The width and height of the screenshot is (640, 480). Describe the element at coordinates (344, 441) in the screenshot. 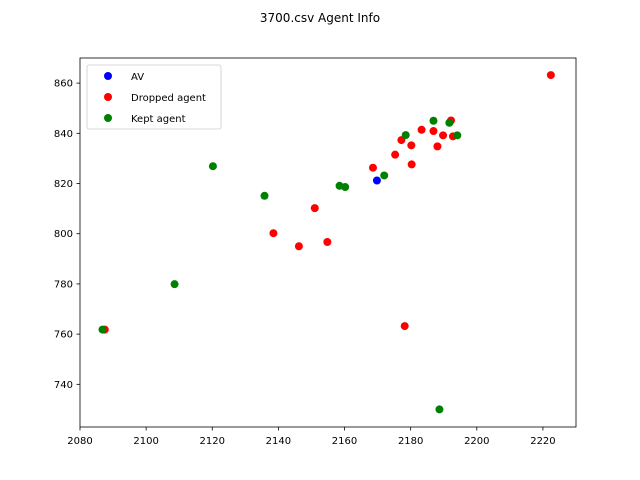

I see `x-tick-label: 2160` at that location.